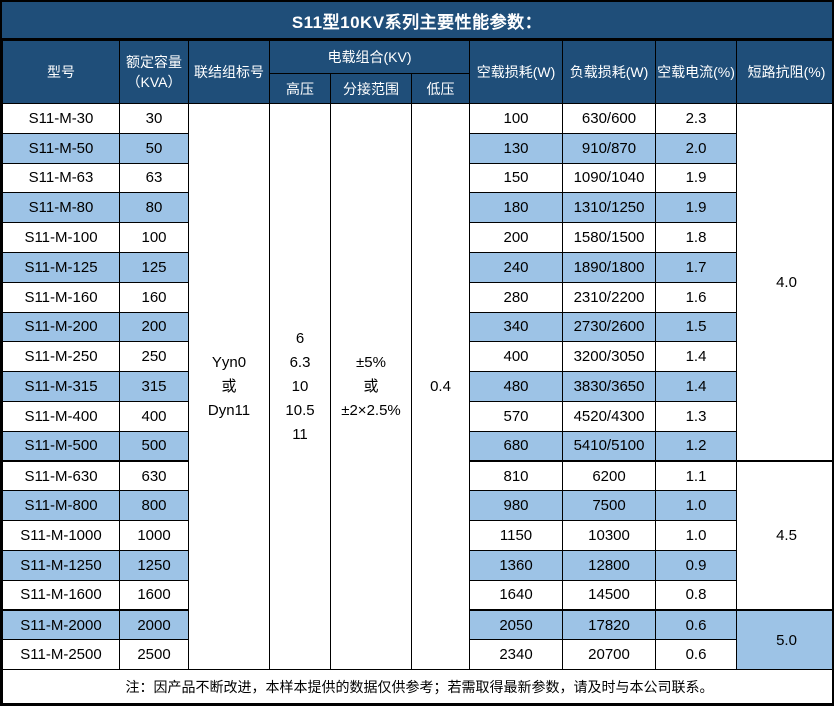 Image resolution: width=834 pixels, height=706 pixels. I want to click on col-header-hv: 高压, so click(300, 88).